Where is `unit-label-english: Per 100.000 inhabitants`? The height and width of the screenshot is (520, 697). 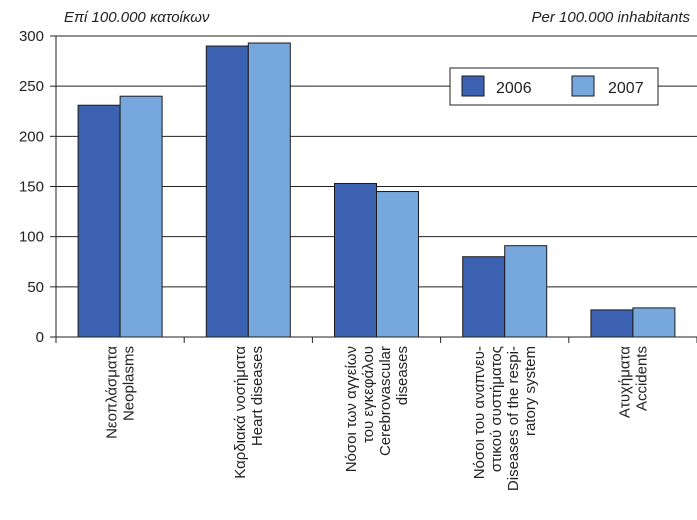 unit-label-english: Per 100.000 inhabitants is located at coordinates (611, 17).